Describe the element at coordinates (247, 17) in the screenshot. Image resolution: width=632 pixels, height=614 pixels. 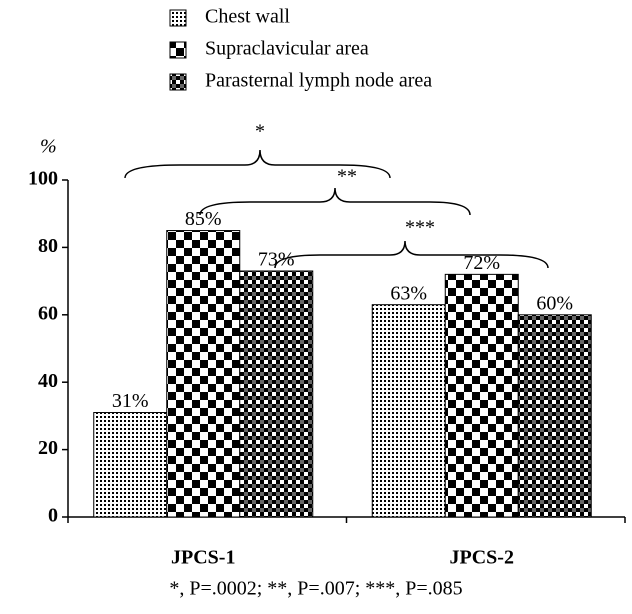
I see `legend-label: Chest wall` at that location.